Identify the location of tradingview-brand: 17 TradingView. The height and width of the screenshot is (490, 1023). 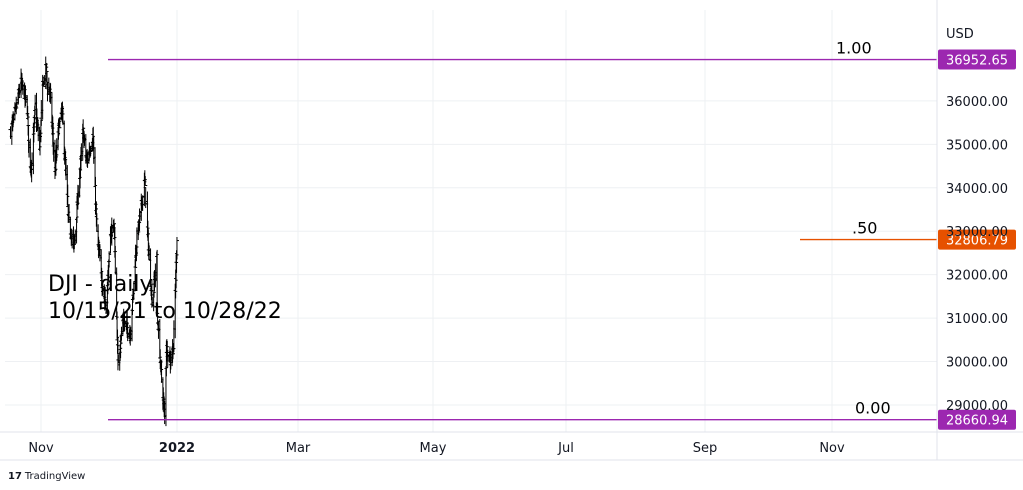
(46, 476).